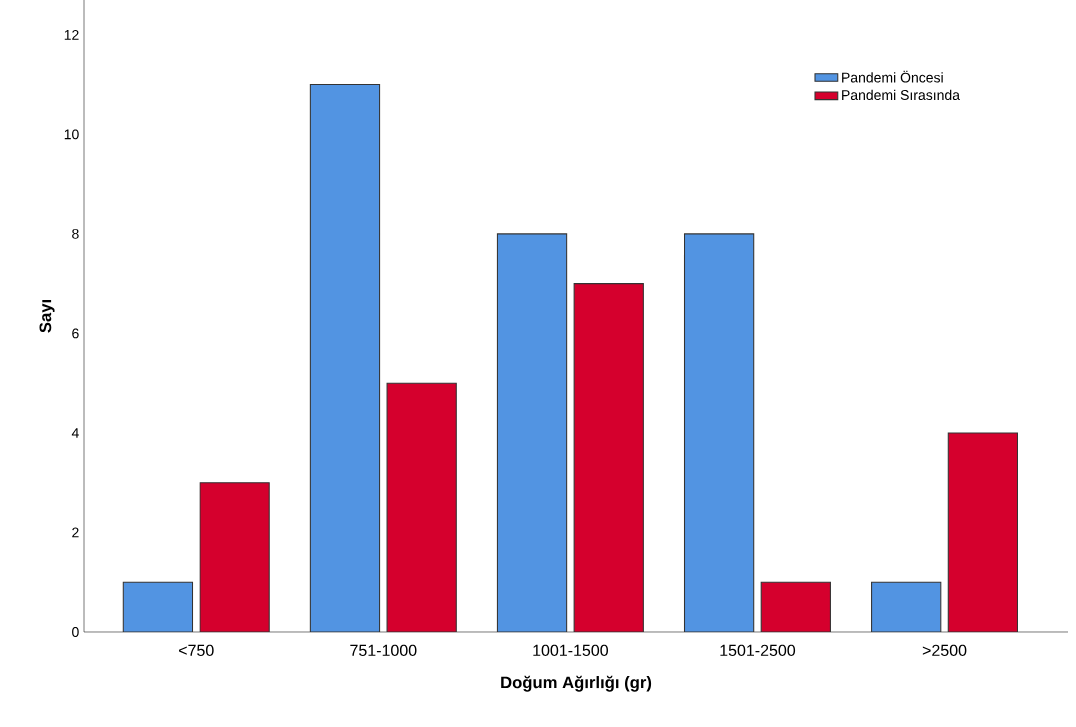 The image size is (1076, 727). Describe the element at coordinates (75, 233) in the screenshot. I see `y-tick-label: 8` at that location.